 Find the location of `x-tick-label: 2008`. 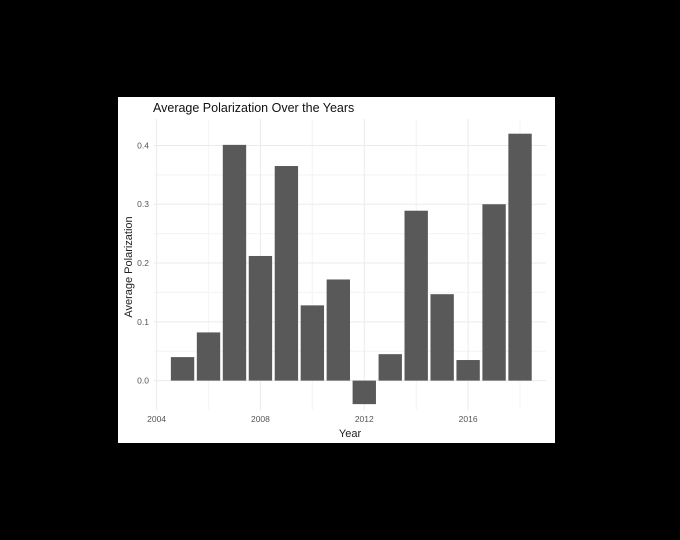

x-tick-label: 2008 is located at coordinates (260, 419).